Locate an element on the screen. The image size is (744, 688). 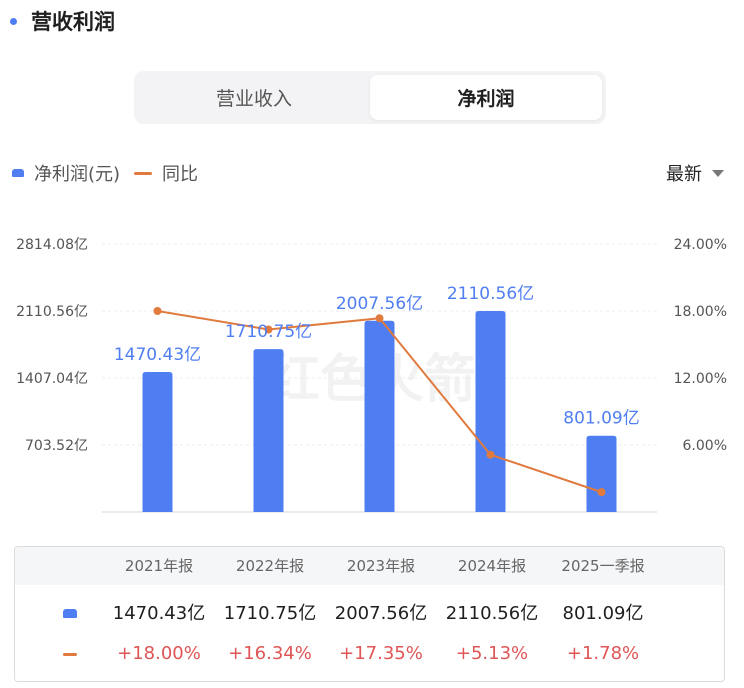
sort-label: 最新 is located at coordinates (684, 174).